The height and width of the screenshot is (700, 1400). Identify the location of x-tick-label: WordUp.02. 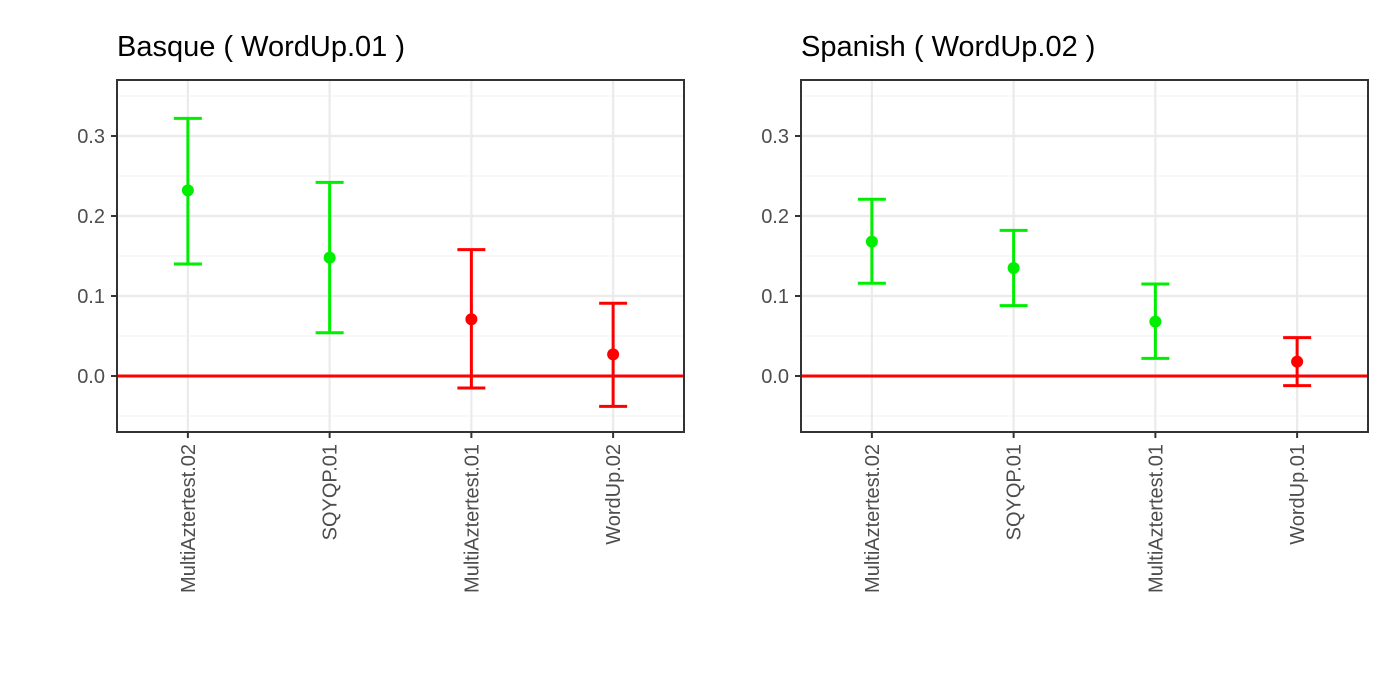
(614, 494).